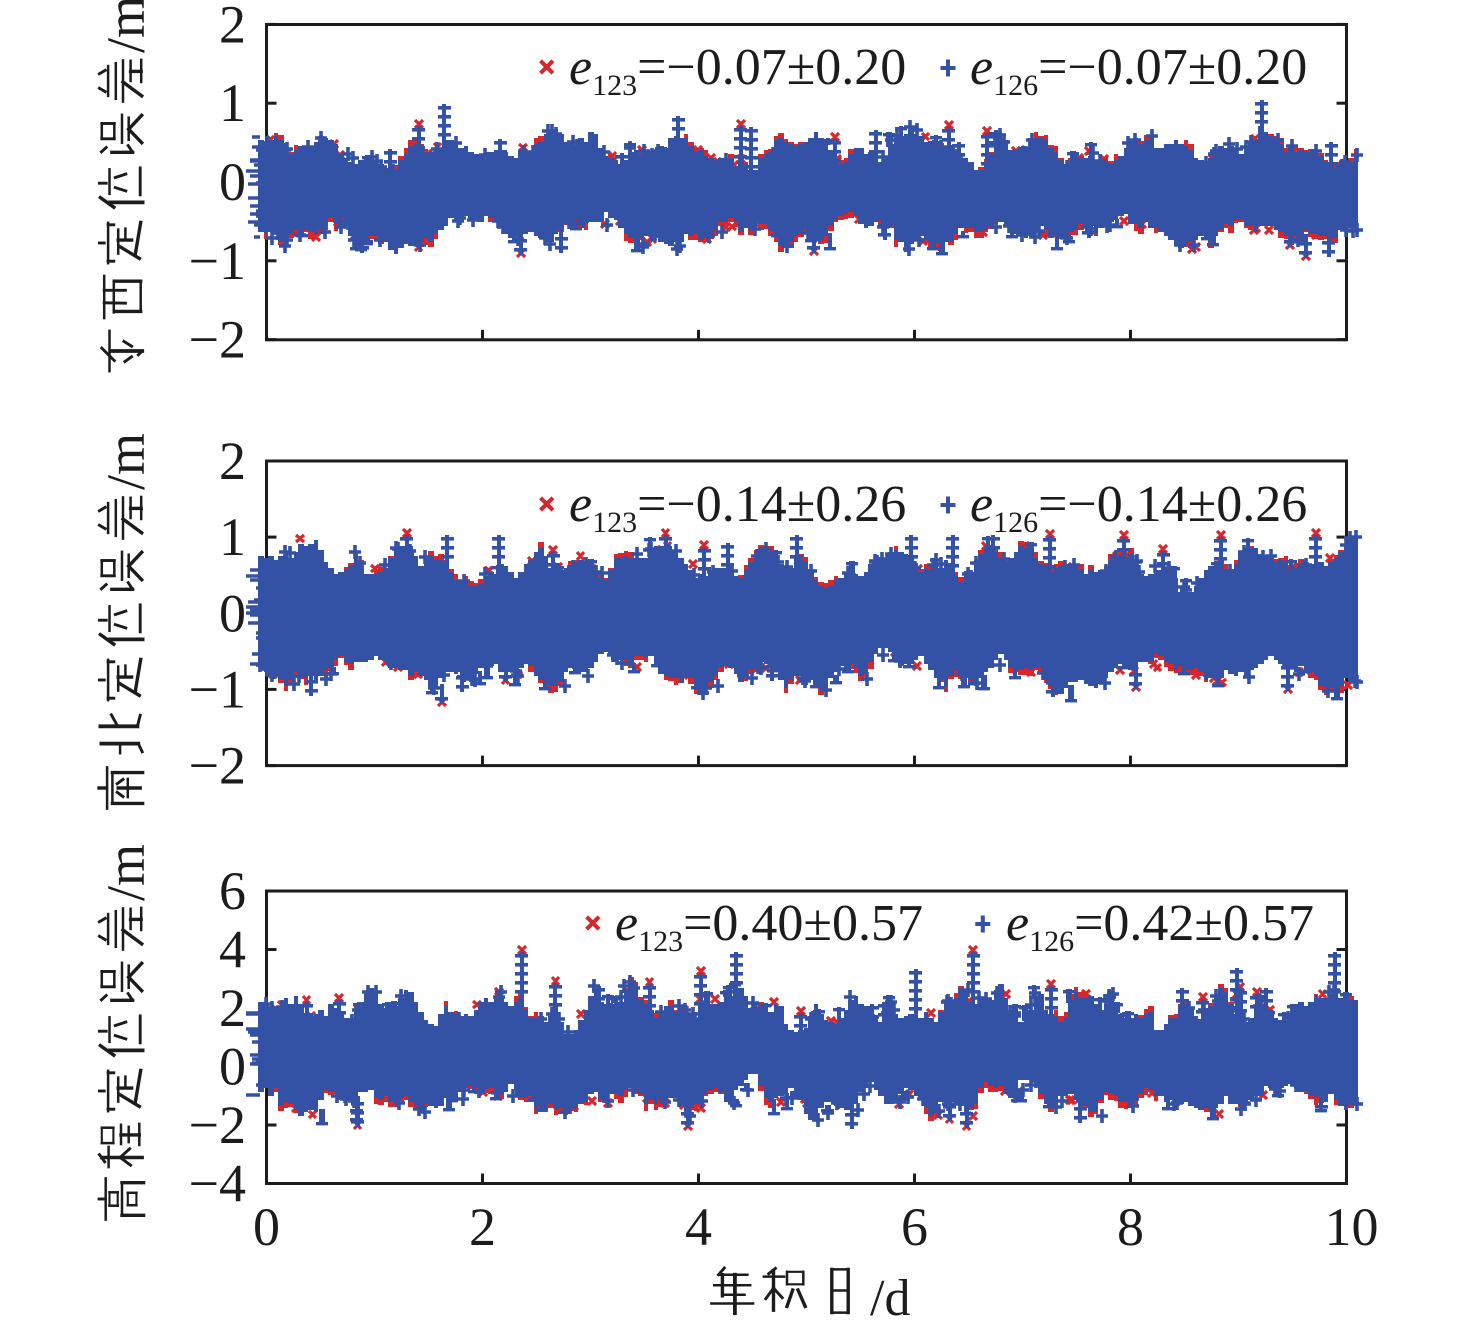 This screenshot has width=1476, height=1328. What do you see at coordinates (737, 507) in the screenshot?
I see `svg-text: e123=−0.14±0.26` at bounding box center [737, 507].